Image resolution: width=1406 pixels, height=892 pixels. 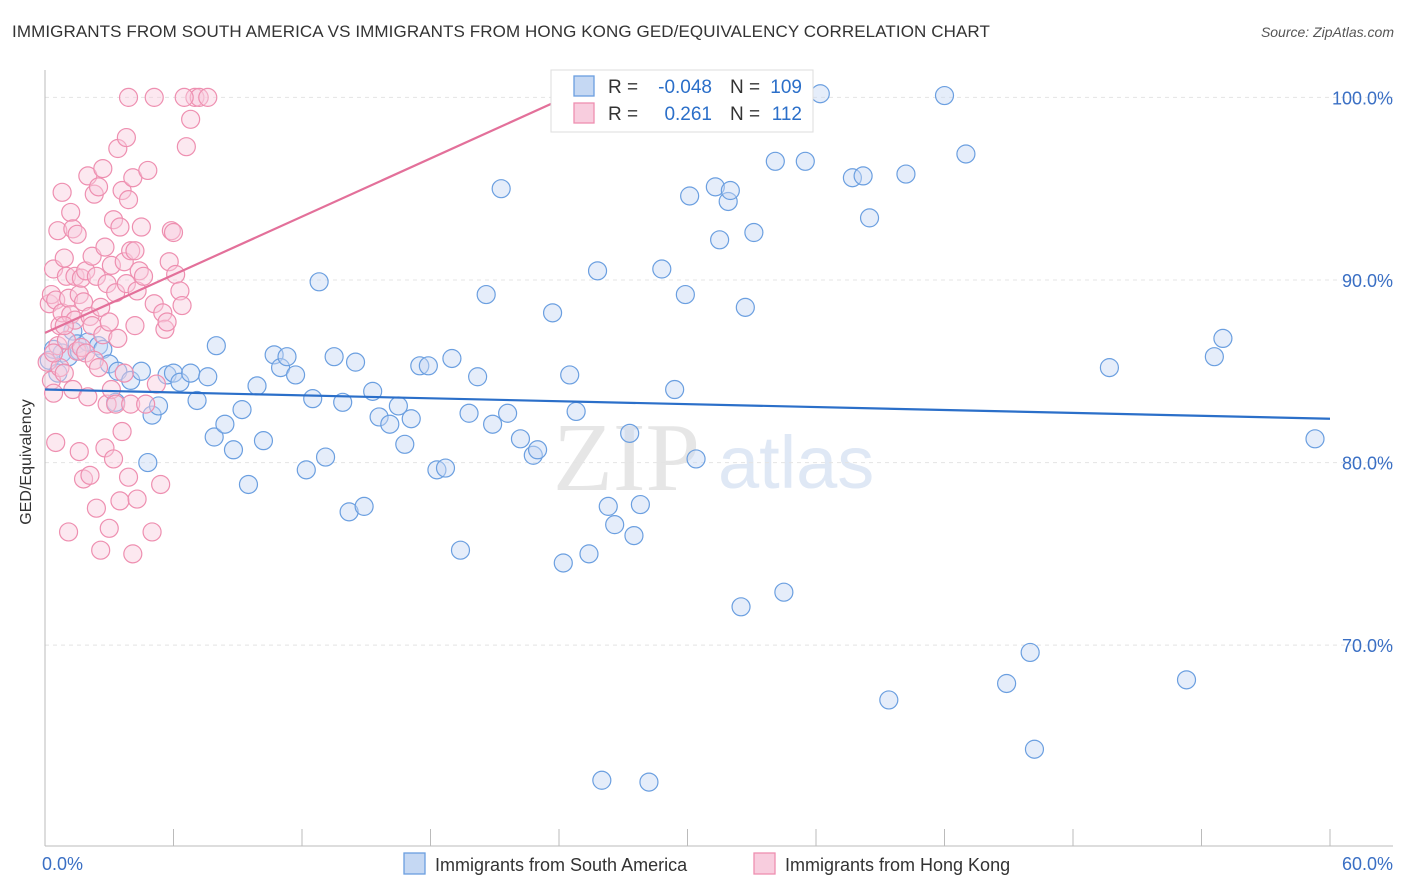 I want to click on bottom-legend-label-pink: Immigrants from Hong Kong, so click(x=897, y=865).